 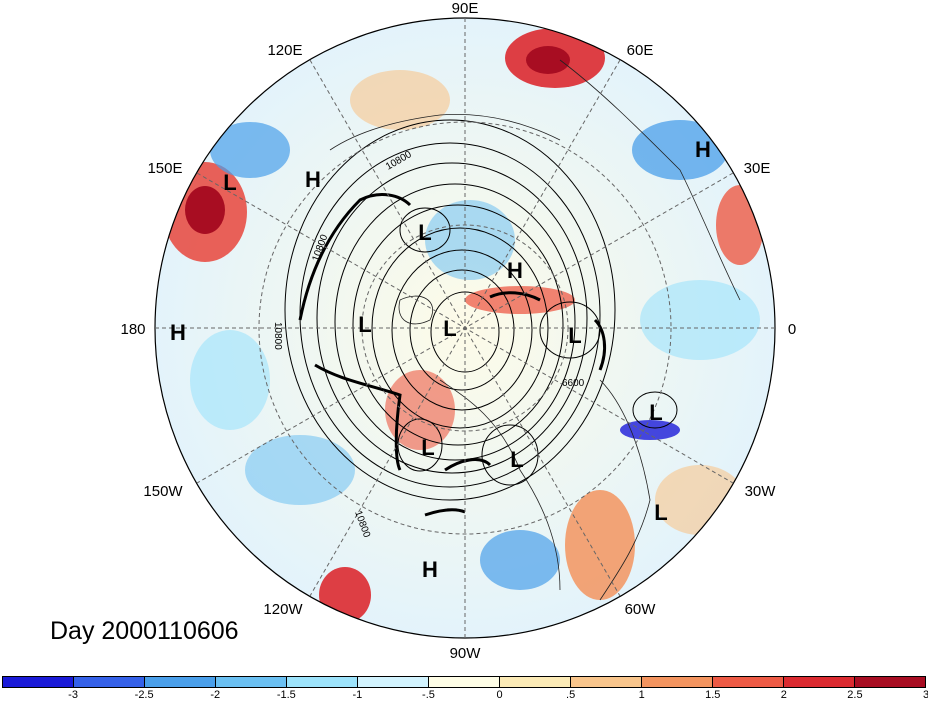 What do you see at coordinates (660, 512) in the screenshot?
I see `high-center-label: L` at bounding box center [660, 512].